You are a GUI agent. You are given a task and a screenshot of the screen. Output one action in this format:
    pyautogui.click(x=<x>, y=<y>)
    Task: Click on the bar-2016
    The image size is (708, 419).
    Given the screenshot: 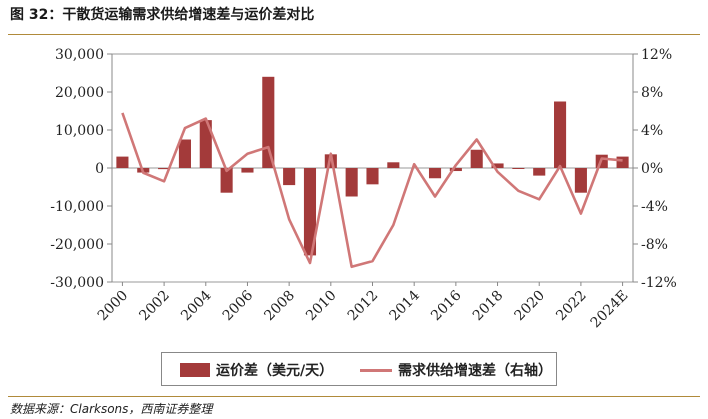 What is the action you would take?
    pyautogui.click(x=455, y=170)
    